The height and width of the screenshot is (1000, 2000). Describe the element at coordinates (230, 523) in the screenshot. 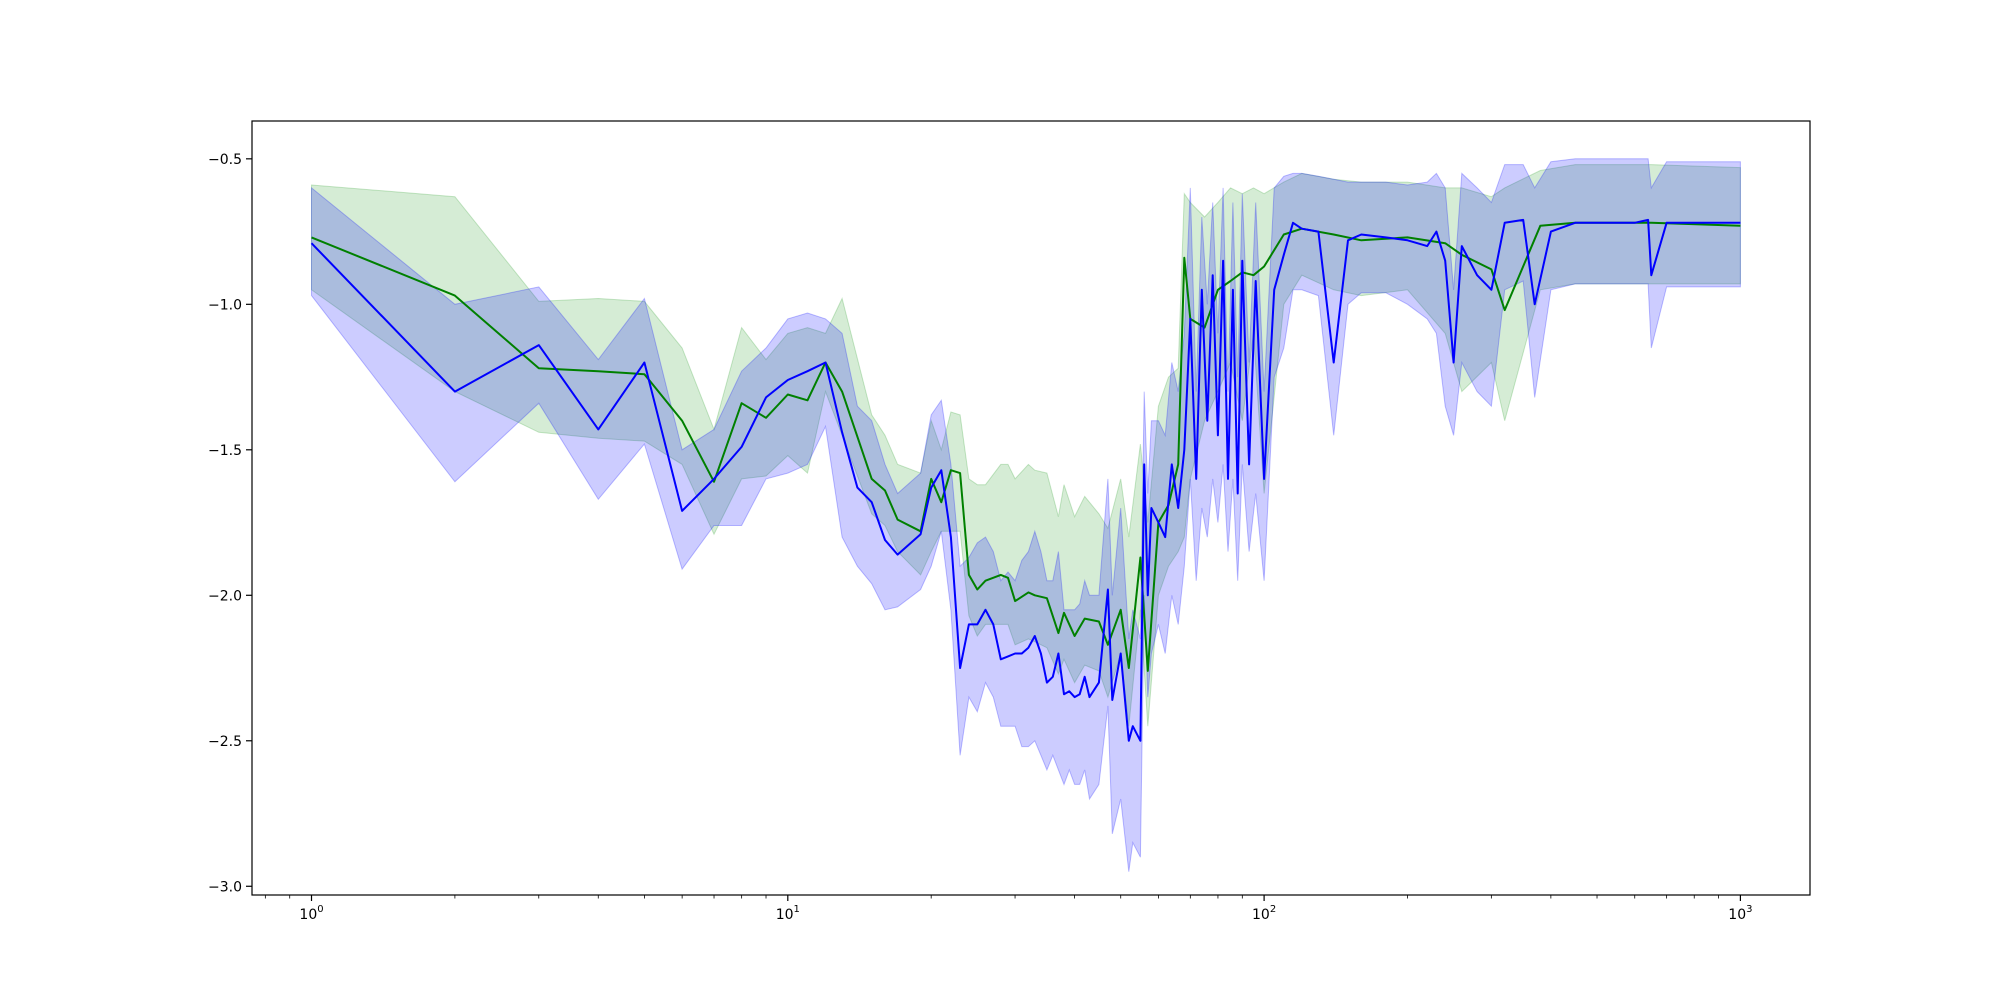

I see `y-axis: −0.5 −1.0 −1.5 −2.0 −2.5 −3.0` at that location.